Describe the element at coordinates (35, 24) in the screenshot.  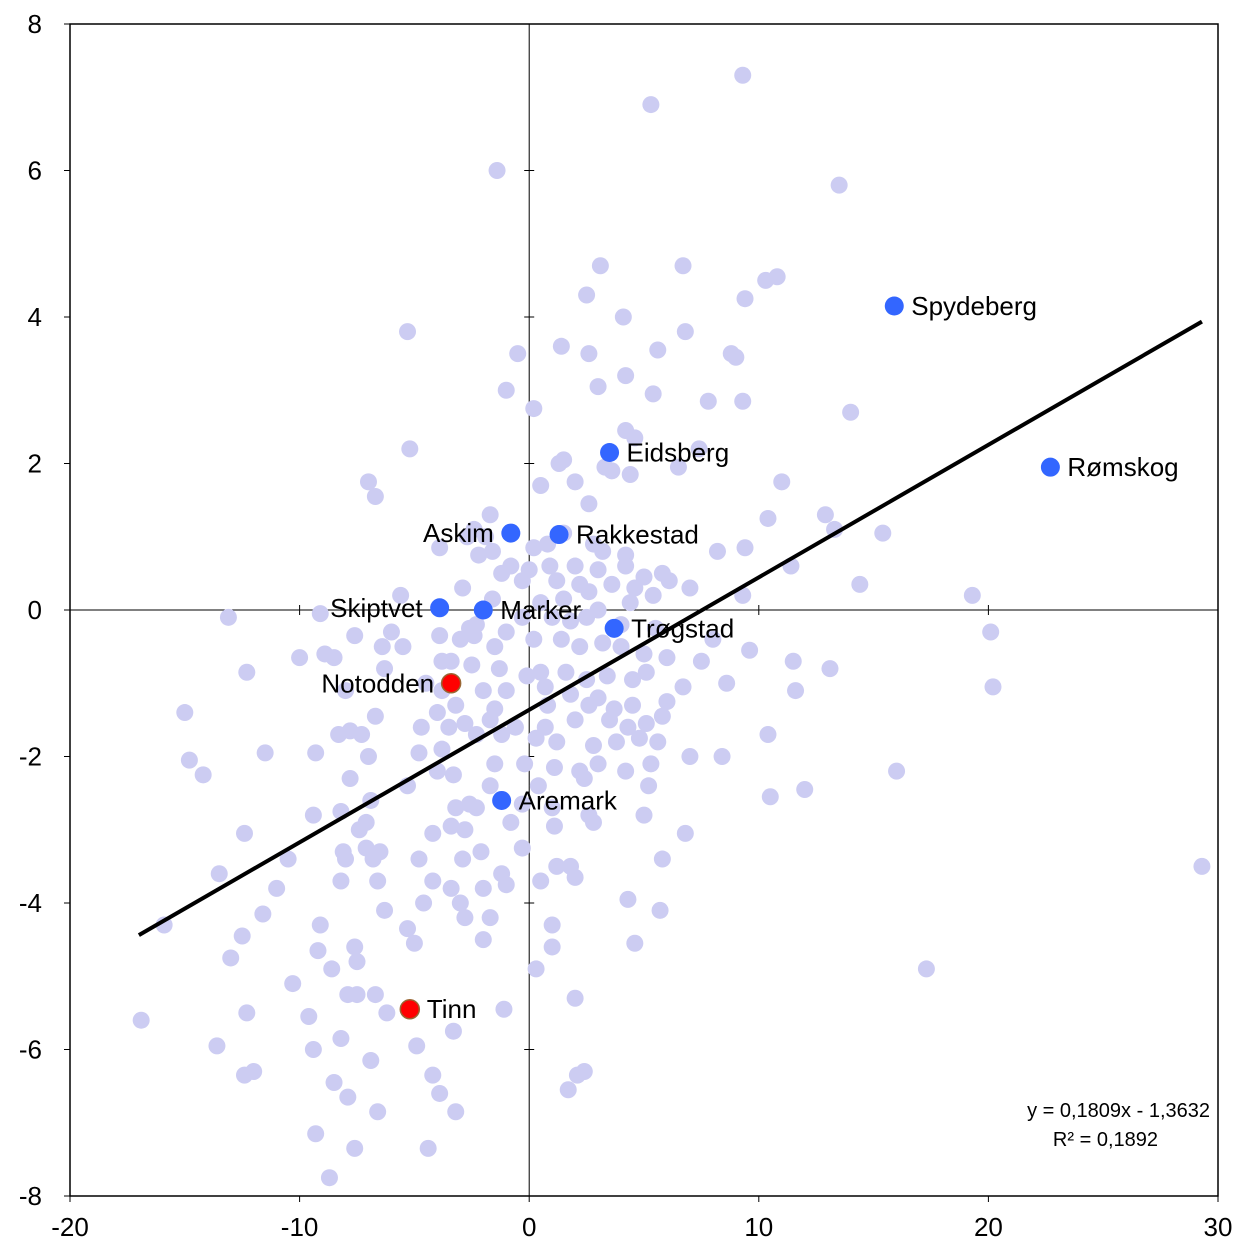
I see `y-tick-label: 8` at that location.